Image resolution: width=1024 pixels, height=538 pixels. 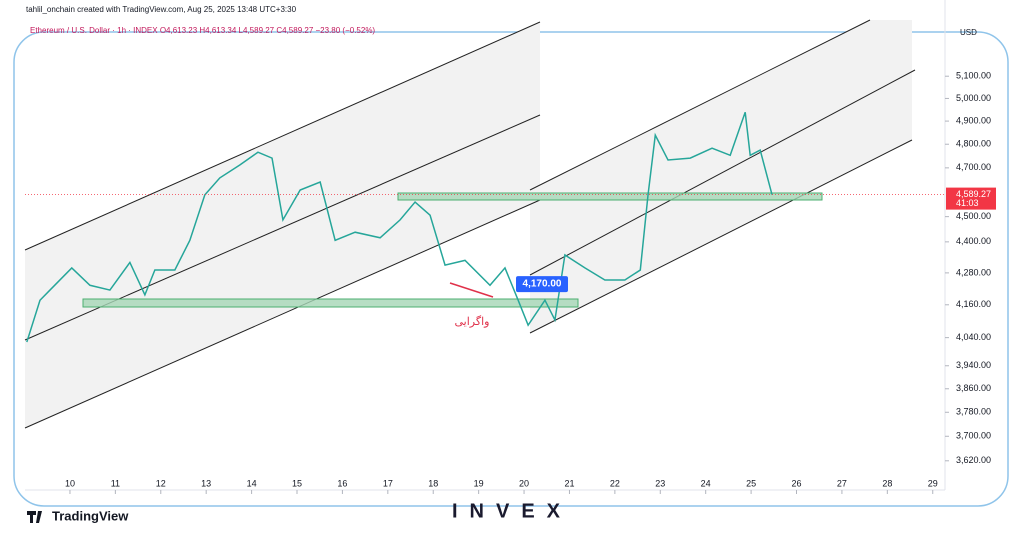 I want to click on x-tick-label: 10, so click(x=70, y=483).